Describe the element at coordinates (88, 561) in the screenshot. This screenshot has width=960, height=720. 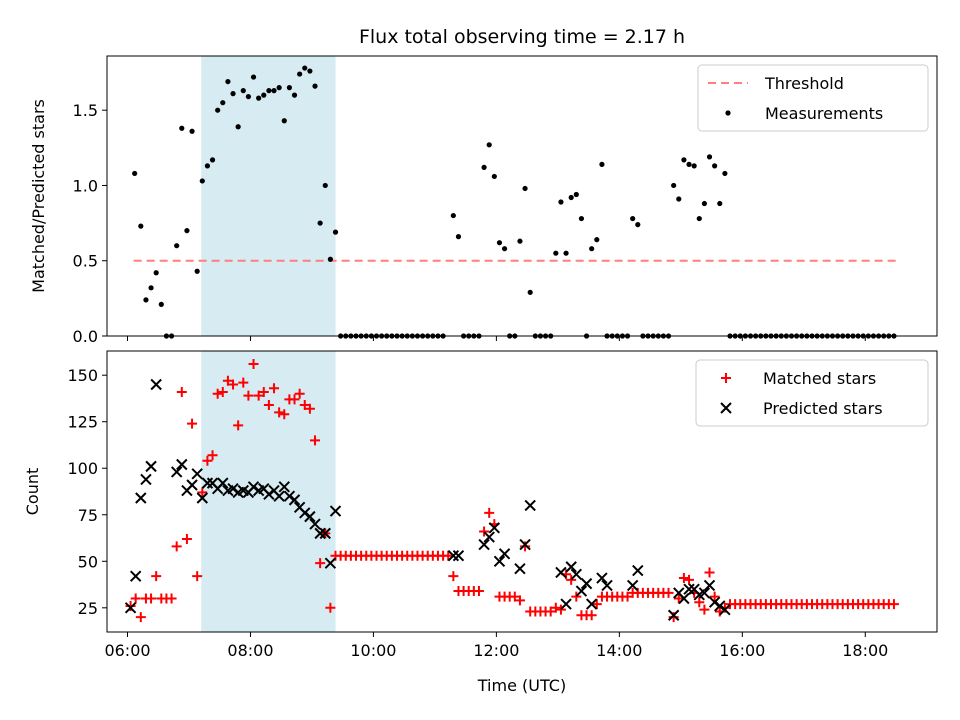
I see `y-tick-label: 50` at that location.